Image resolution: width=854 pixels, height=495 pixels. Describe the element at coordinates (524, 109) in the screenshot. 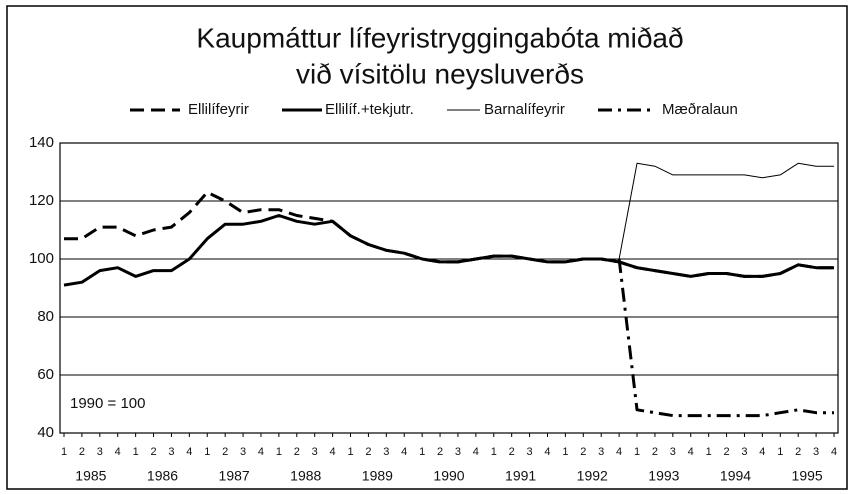

I see `legend-label: Barnalífeyrir` at that location.